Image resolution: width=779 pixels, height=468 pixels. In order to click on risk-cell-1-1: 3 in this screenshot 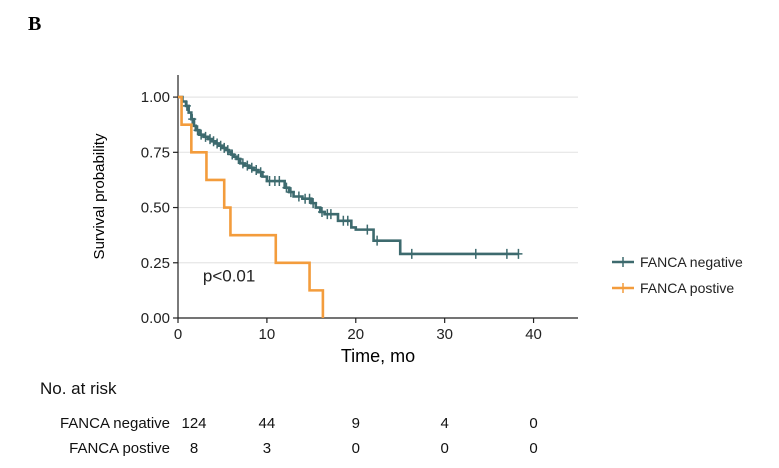, I will do `click(267, 448)`.